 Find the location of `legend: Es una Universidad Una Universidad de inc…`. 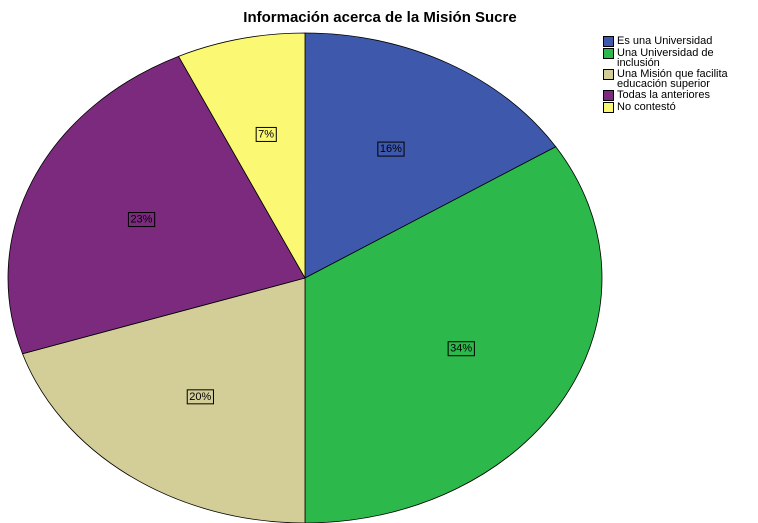

legend: Es una Universidad Una Universidad de inc… is located at coordinates (678, 75).